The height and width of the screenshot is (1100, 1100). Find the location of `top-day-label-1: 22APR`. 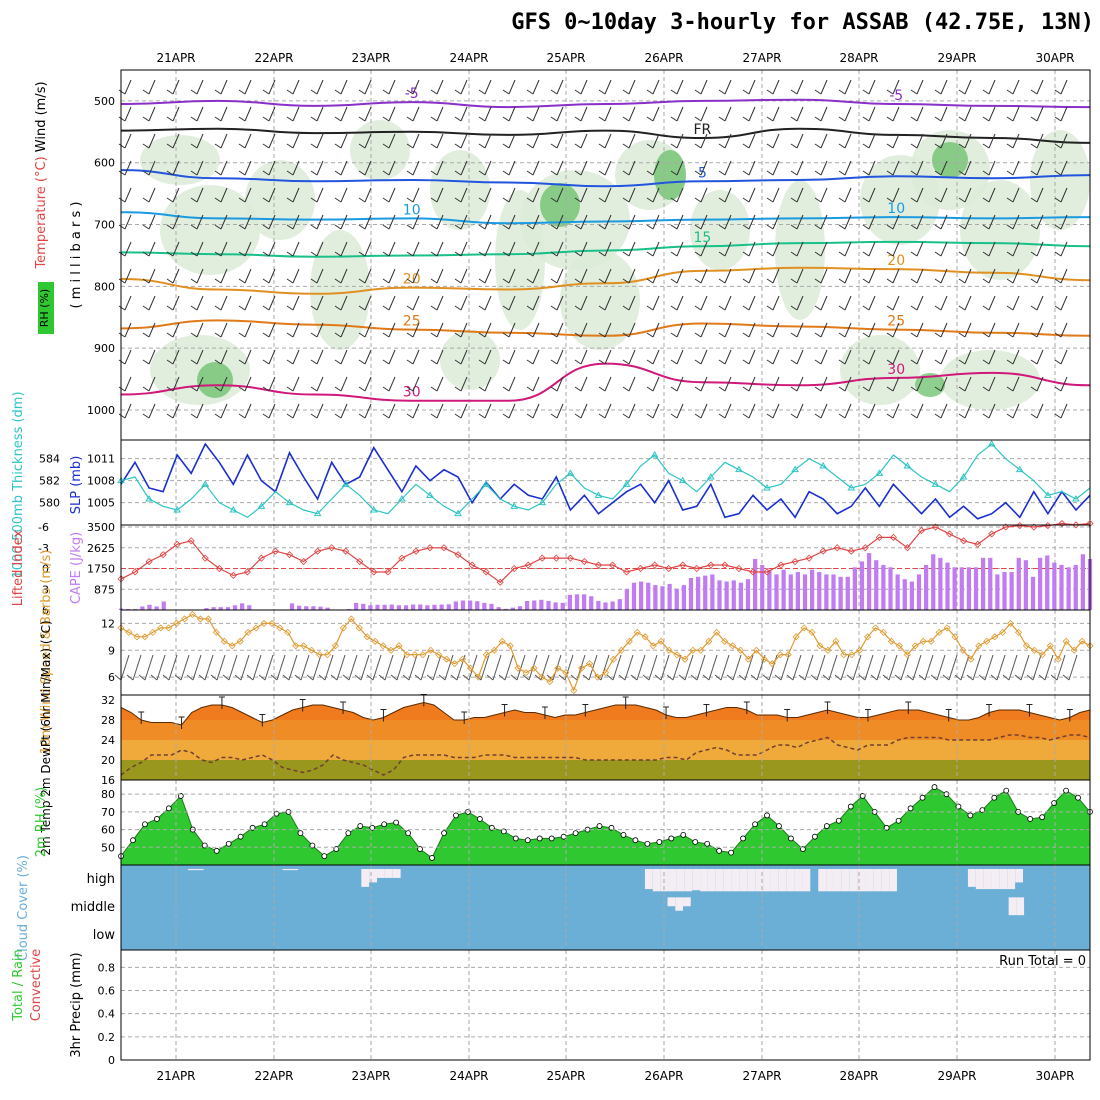

top-day-label-1: 22APR is located at coordinates (273, 58).